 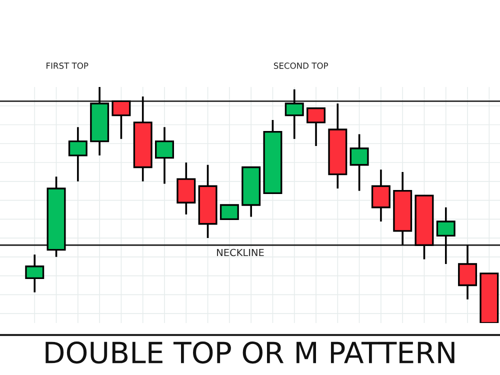 What do you see at coordinates (240, 252) in the screenshot?
I see `ref-line-label: NECKLINE` at bounding box center [240, 252].